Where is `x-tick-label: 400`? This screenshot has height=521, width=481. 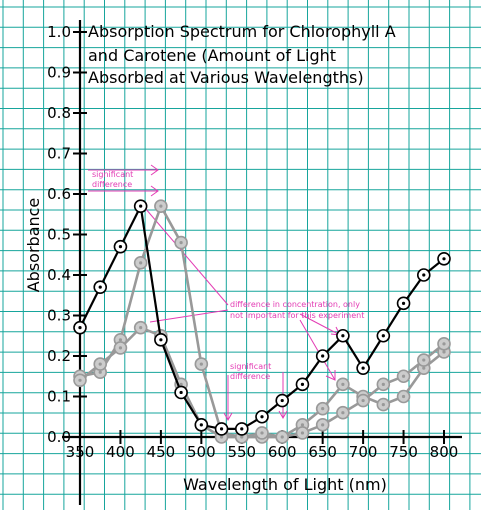
x-tick-label: 400 is located at coordinates (120, 452).